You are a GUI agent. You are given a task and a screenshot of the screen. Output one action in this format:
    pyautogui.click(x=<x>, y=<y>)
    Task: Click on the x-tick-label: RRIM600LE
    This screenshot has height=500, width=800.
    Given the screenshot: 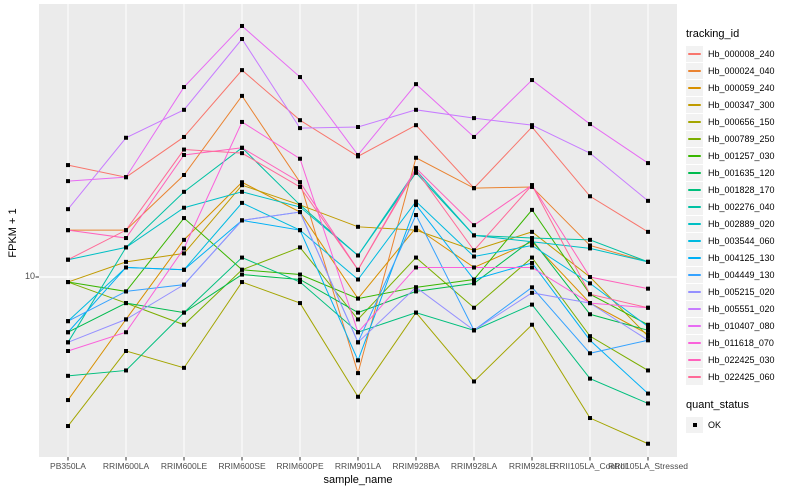 What is the action you would take?
    pyautogui.click(x=184, y=466)
    